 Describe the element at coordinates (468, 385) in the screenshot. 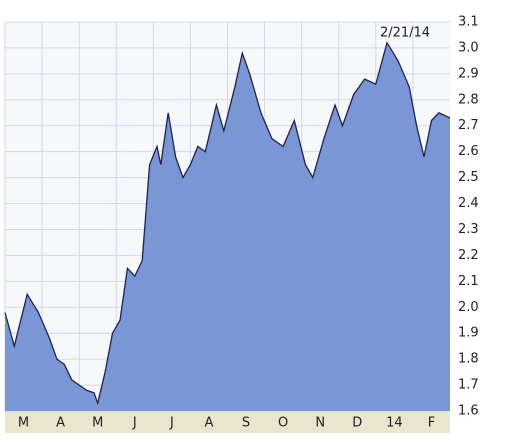

I see `y-tick-label: 1.7` at that location.